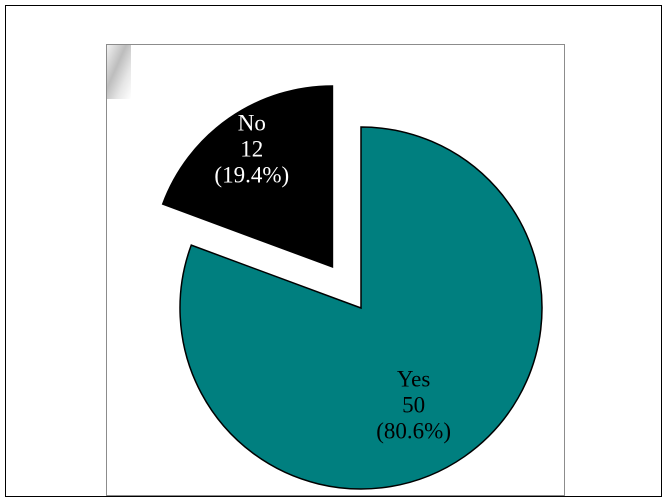  What do you see at coordinates (252, 122) in the screenshot?
I see `slice-label-name-no: No` at bounding box center [252, 122].